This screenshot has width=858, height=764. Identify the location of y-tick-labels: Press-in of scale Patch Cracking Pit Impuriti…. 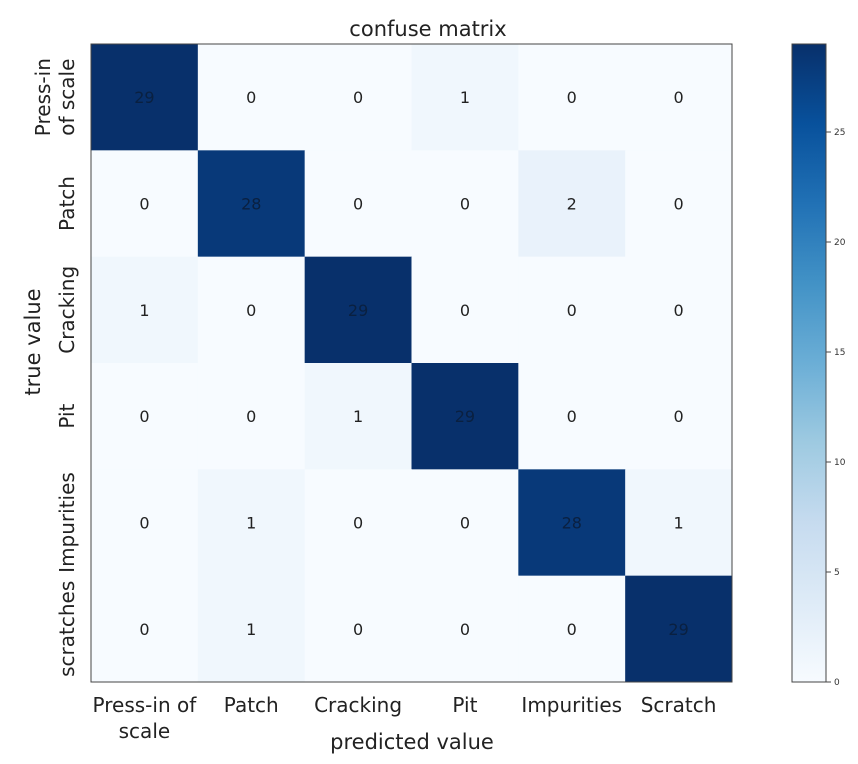
(55, 367).